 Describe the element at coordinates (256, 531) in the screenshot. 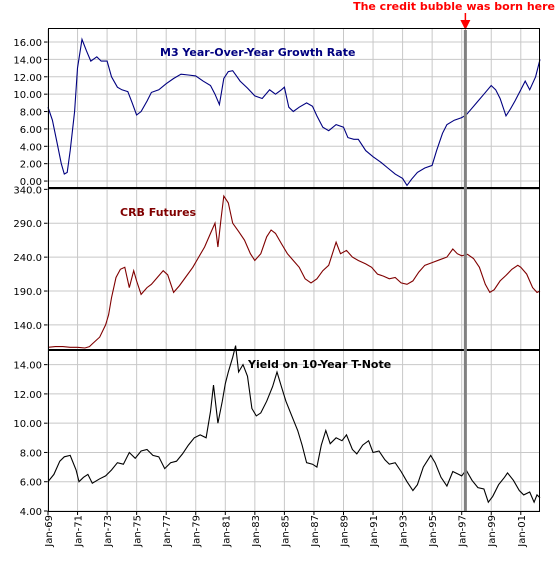

I see `x-tick-label: Jan-83` at that location.